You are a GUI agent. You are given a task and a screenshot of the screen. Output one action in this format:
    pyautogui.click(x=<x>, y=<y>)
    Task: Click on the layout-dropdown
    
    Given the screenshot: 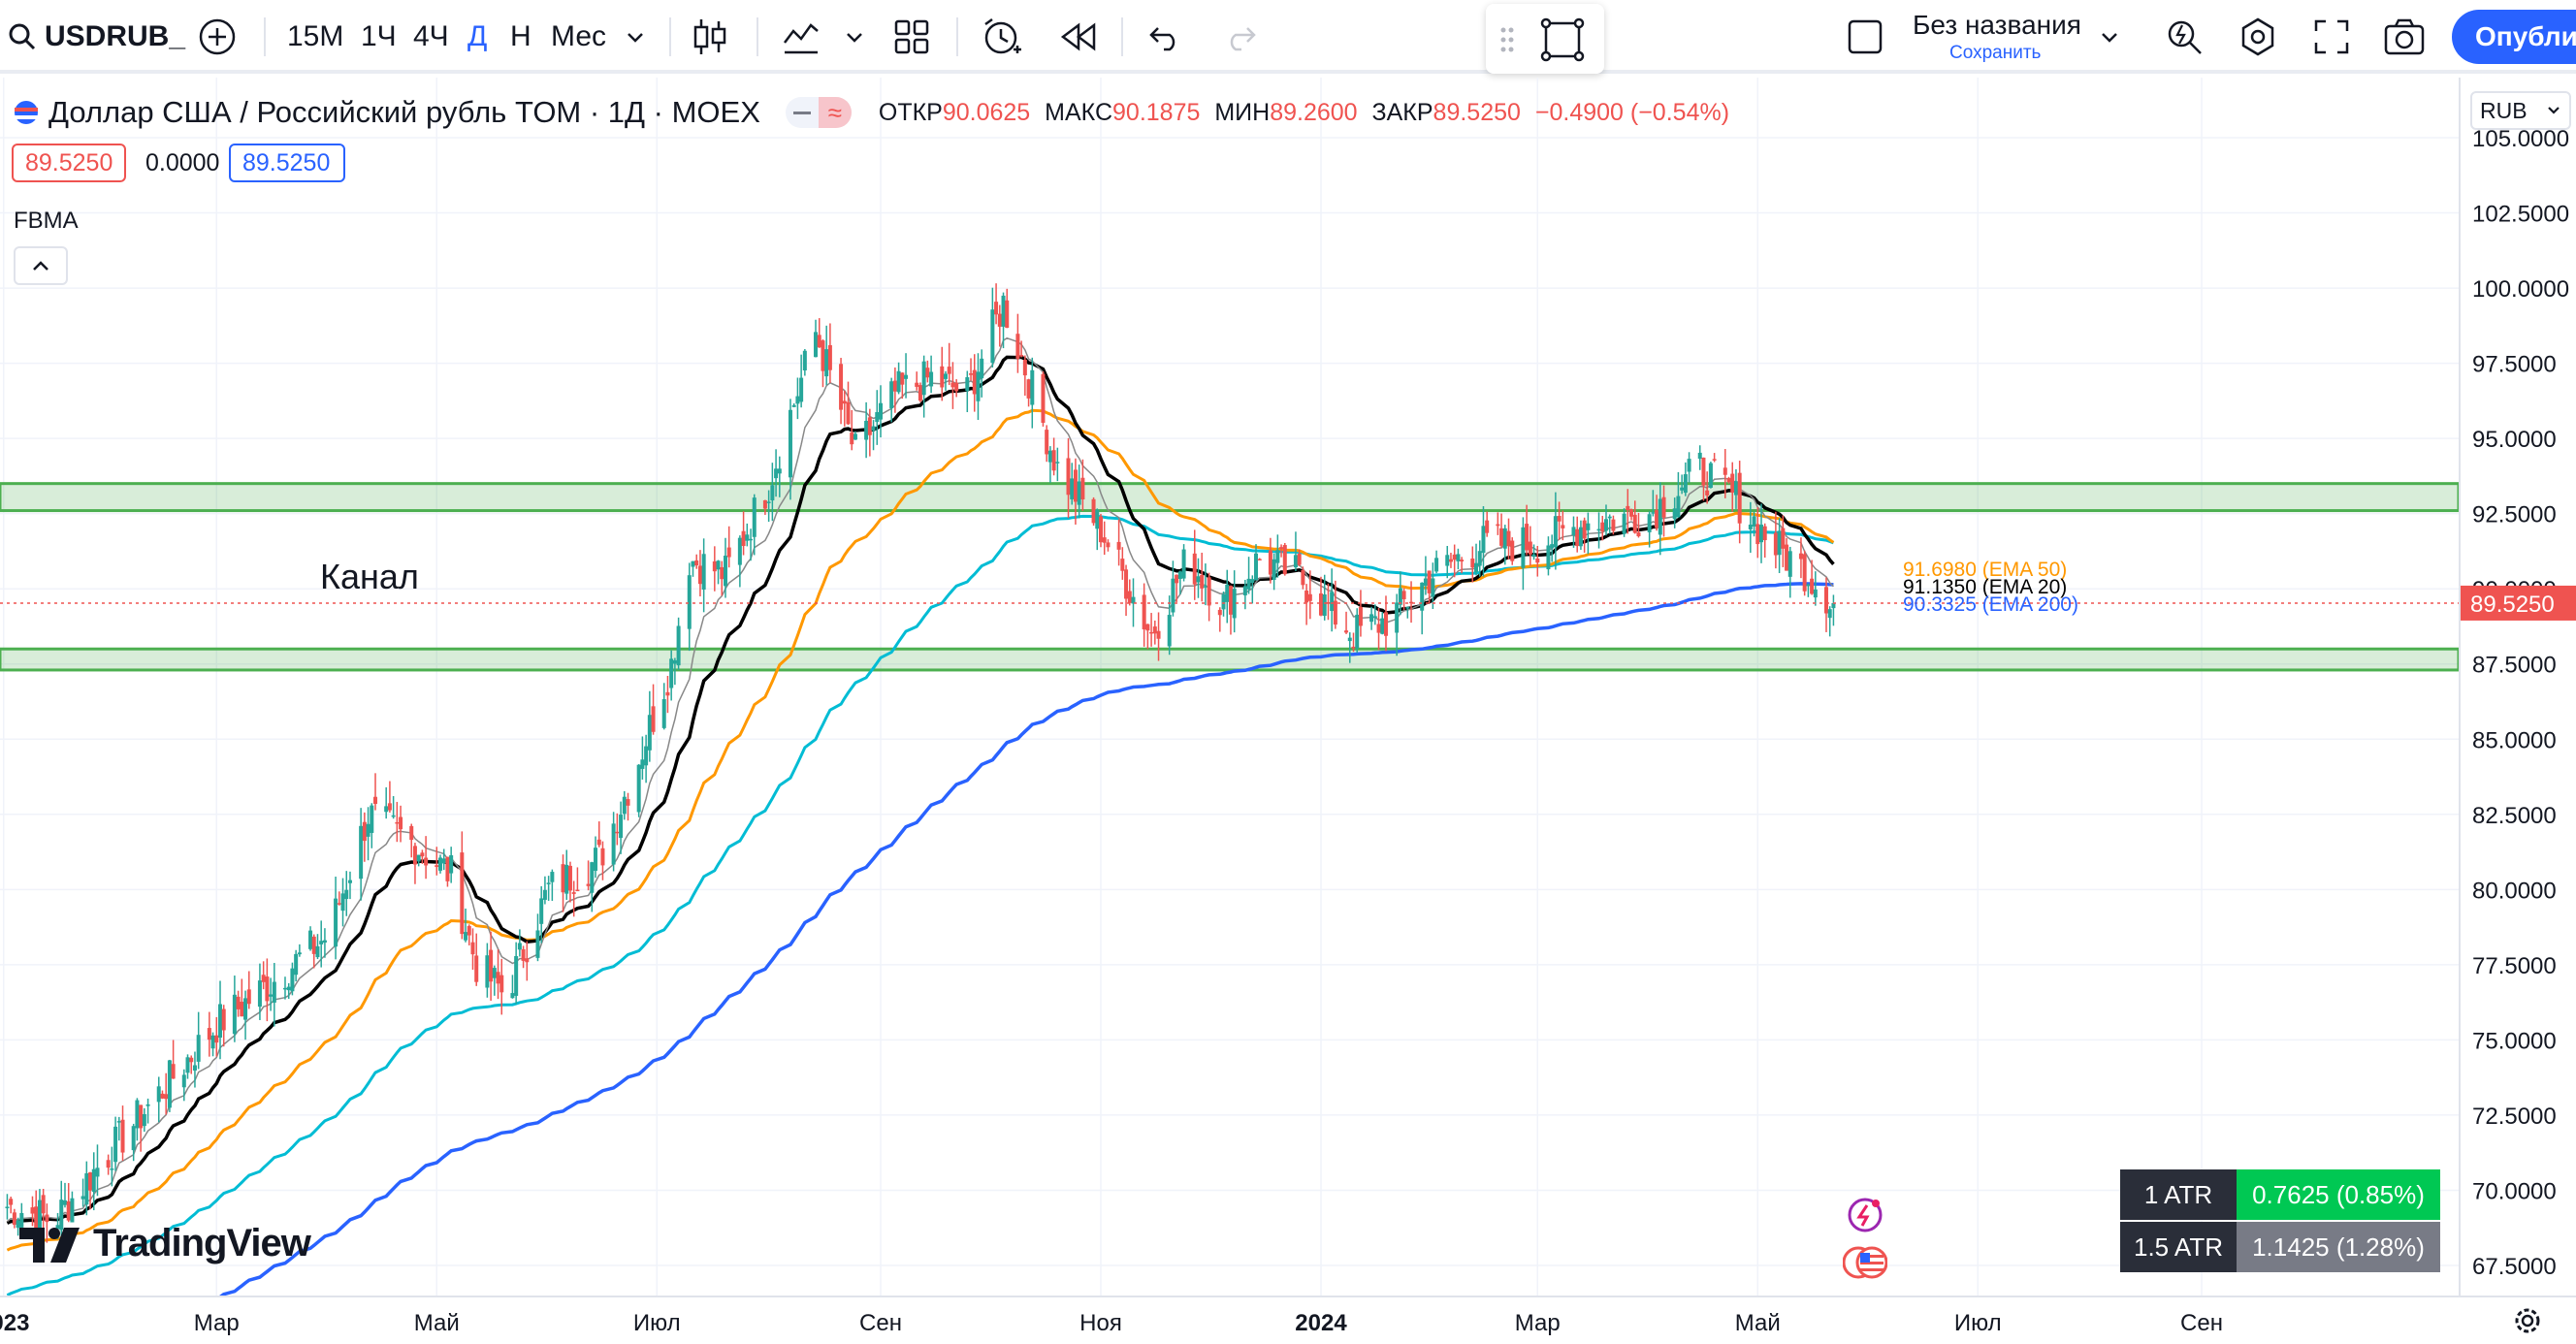 What is the action you would take?
    pyautogui.click(x=2109, y=37)
    